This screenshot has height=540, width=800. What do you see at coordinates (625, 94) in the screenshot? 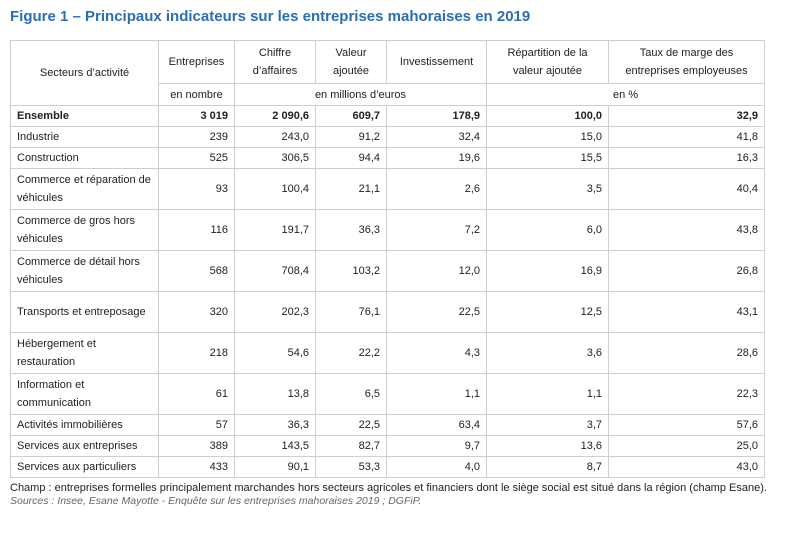
I see `unit-pct: en %` at bounding box center [625, 94].